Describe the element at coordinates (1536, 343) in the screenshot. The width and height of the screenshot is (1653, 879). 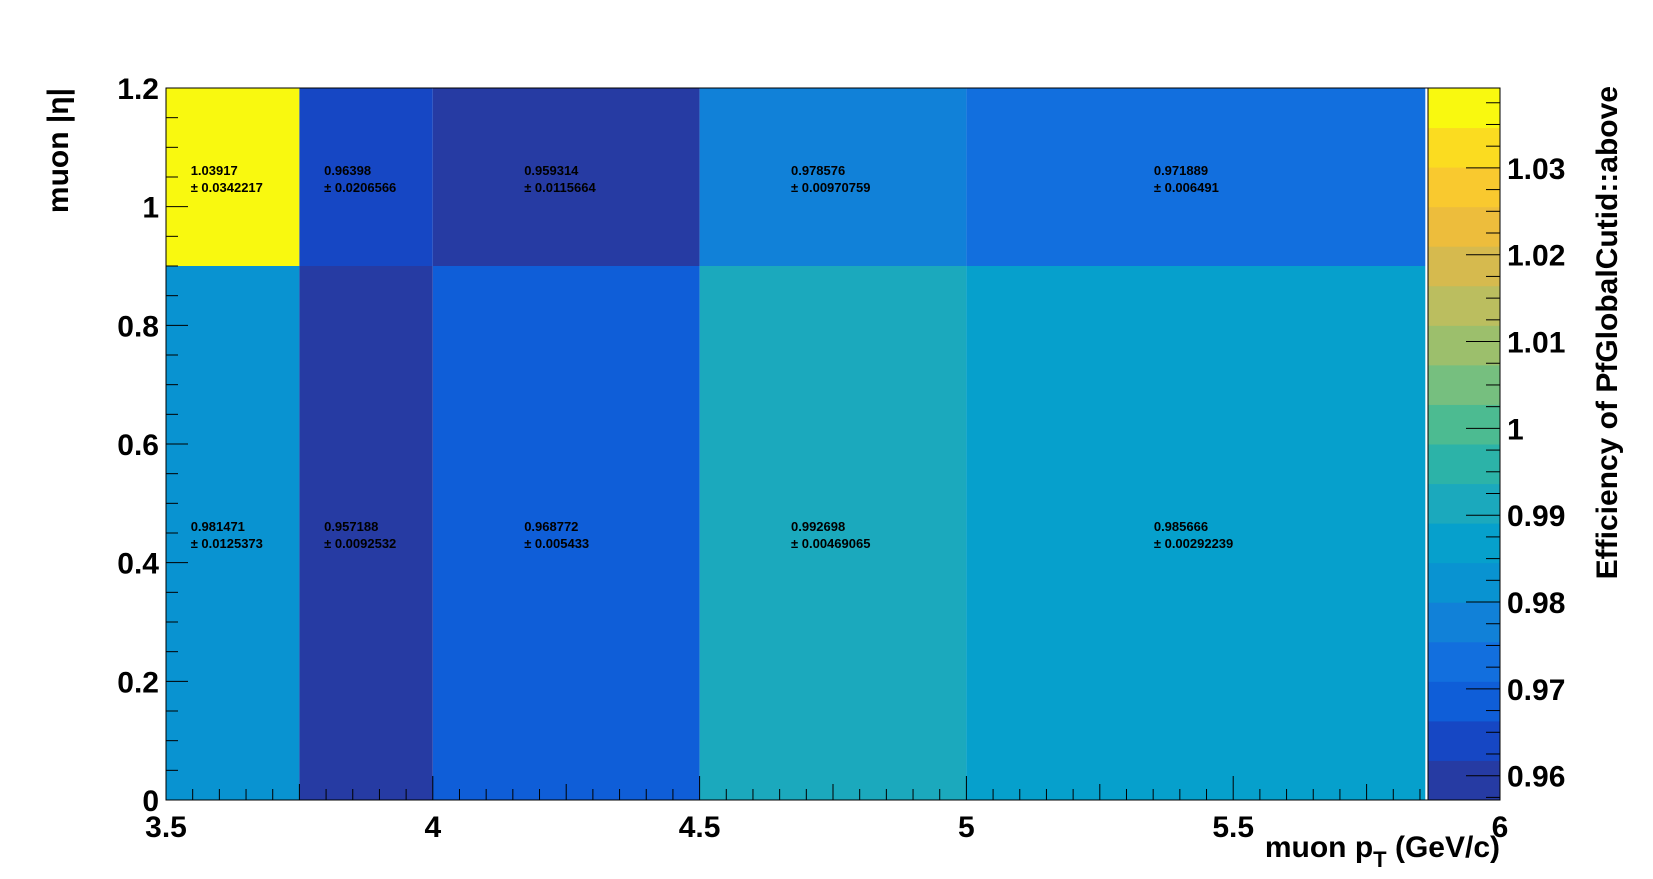
I see `z-tick-label: 1.01` at that location.